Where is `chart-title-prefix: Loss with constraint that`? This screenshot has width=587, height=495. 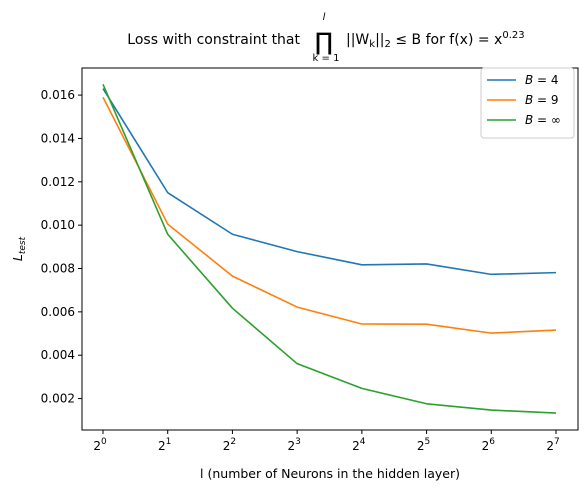
chart-title-prefix: Loss with constraint that is located at coordinates (213, 40).